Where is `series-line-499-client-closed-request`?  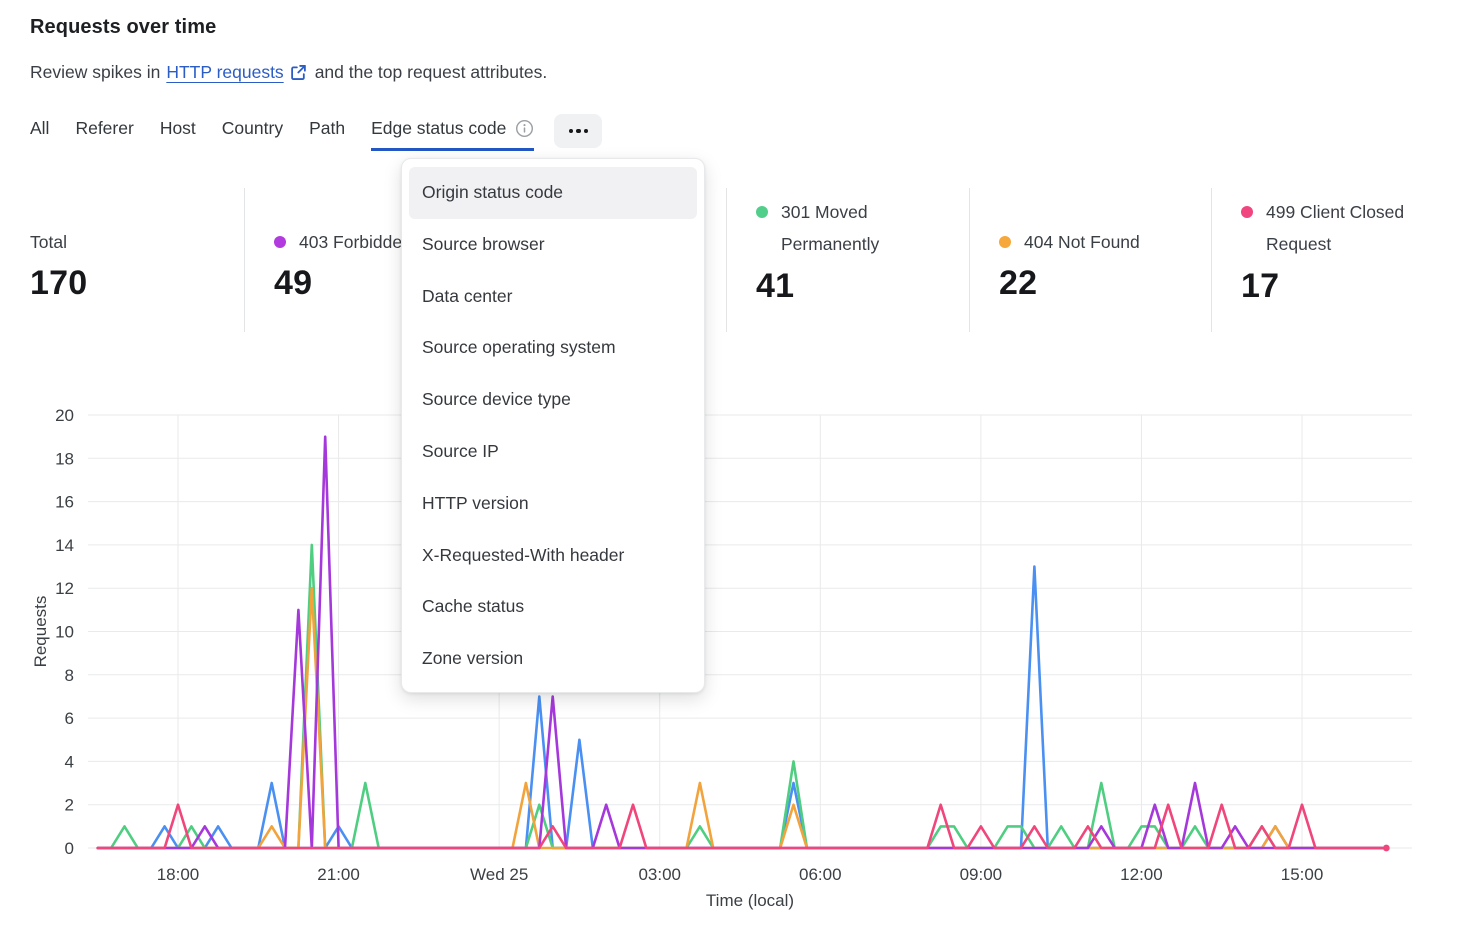
series-line-499-client-closed-request is located at coordinates (740, 826).